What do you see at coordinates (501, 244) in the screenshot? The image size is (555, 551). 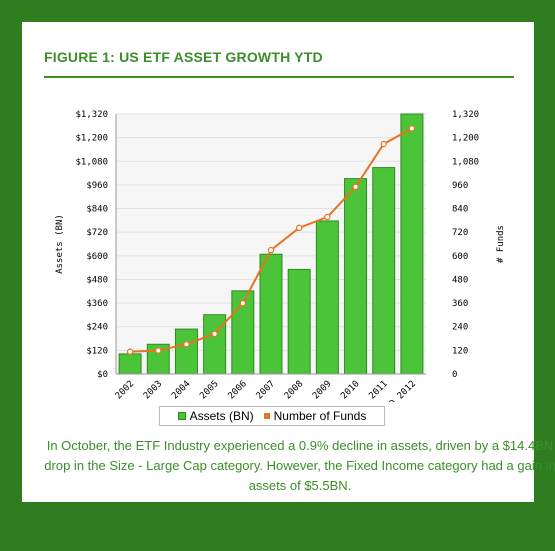 I see `y2-axis-title: # Funds` at bounding box center [501, 244].